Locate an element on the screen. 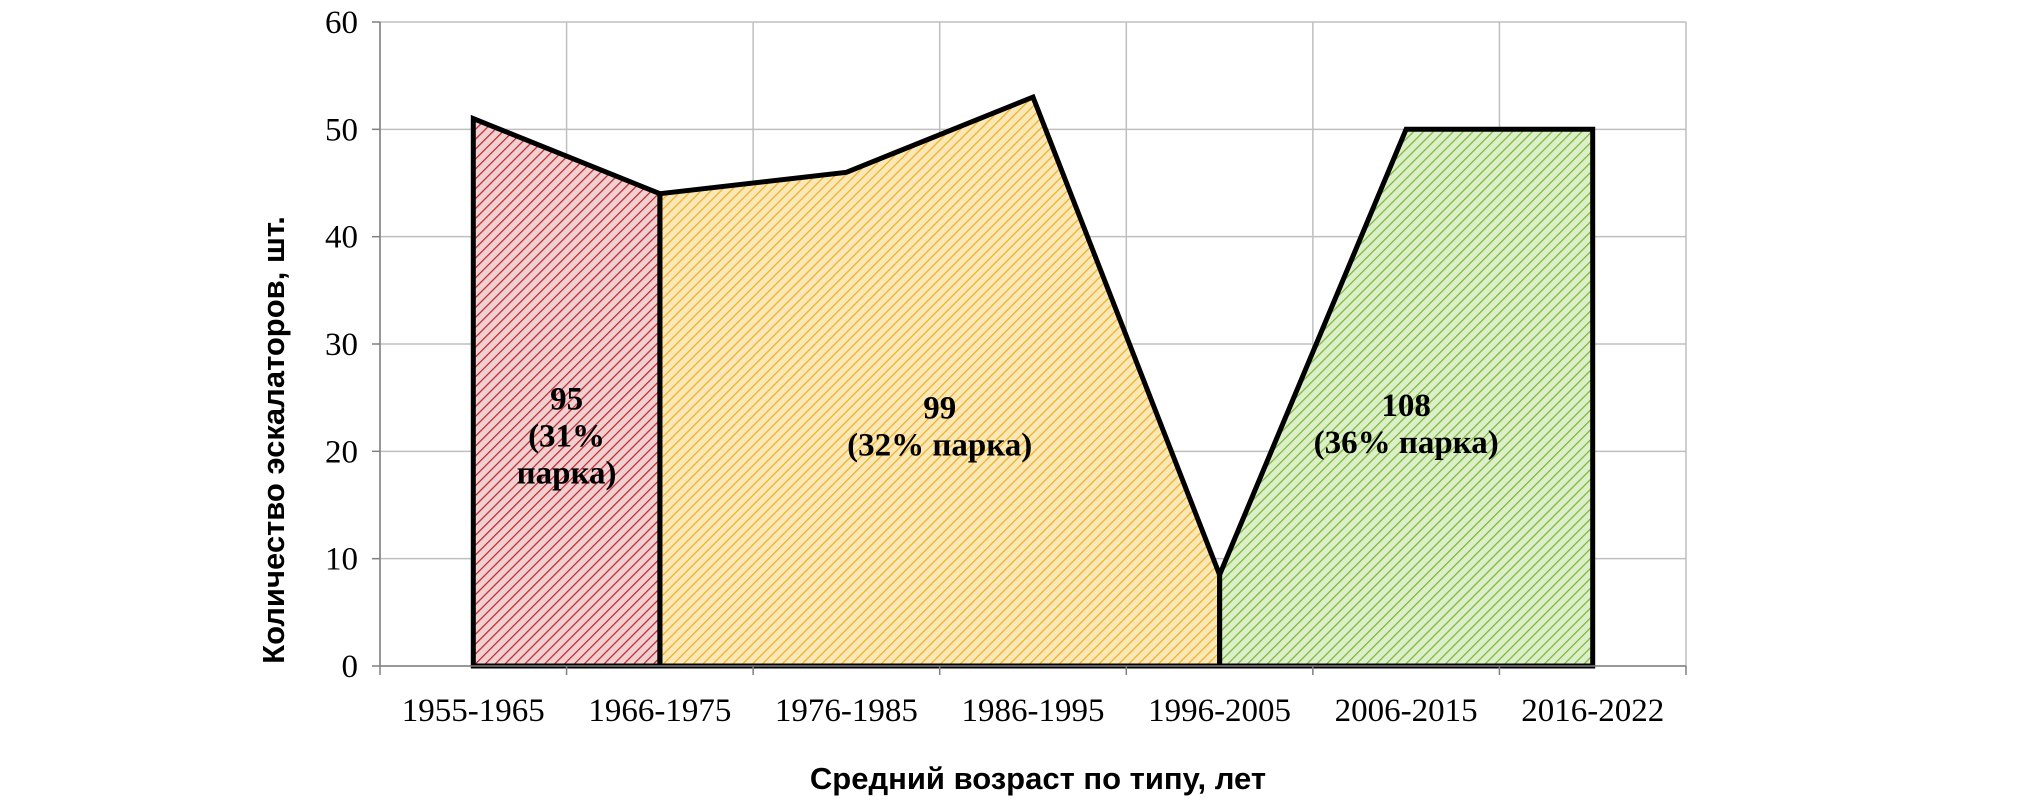 The width and height of the screenshot is (2020, 804). region-label-line: парка) is located at coordinates (567, 474).